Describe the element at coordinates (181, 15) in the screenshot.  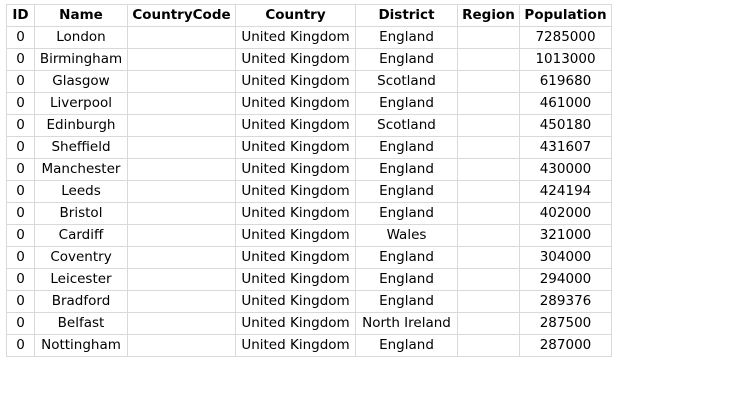
I see `column-header-countrycode: CountryCode` at that location.